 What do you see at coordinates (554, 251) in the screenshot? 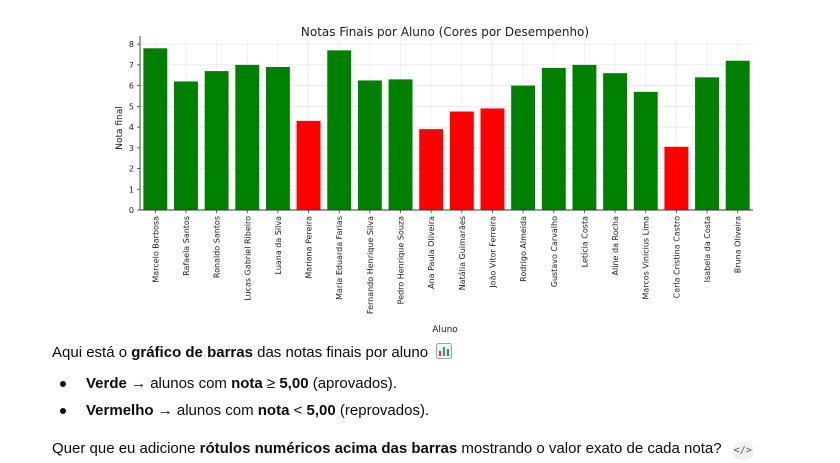
I see `x-tick-label: Gustavo Carvalho` at bounding box center [554, 251].